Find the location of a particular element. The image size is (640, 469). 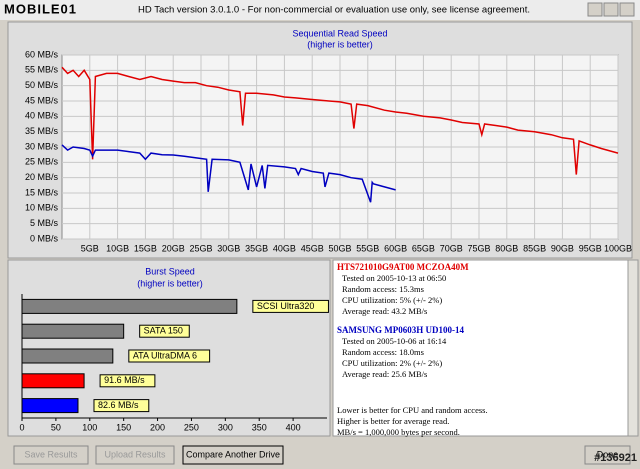

x-tick-label: 80GB is located at coordinates (506, 248).